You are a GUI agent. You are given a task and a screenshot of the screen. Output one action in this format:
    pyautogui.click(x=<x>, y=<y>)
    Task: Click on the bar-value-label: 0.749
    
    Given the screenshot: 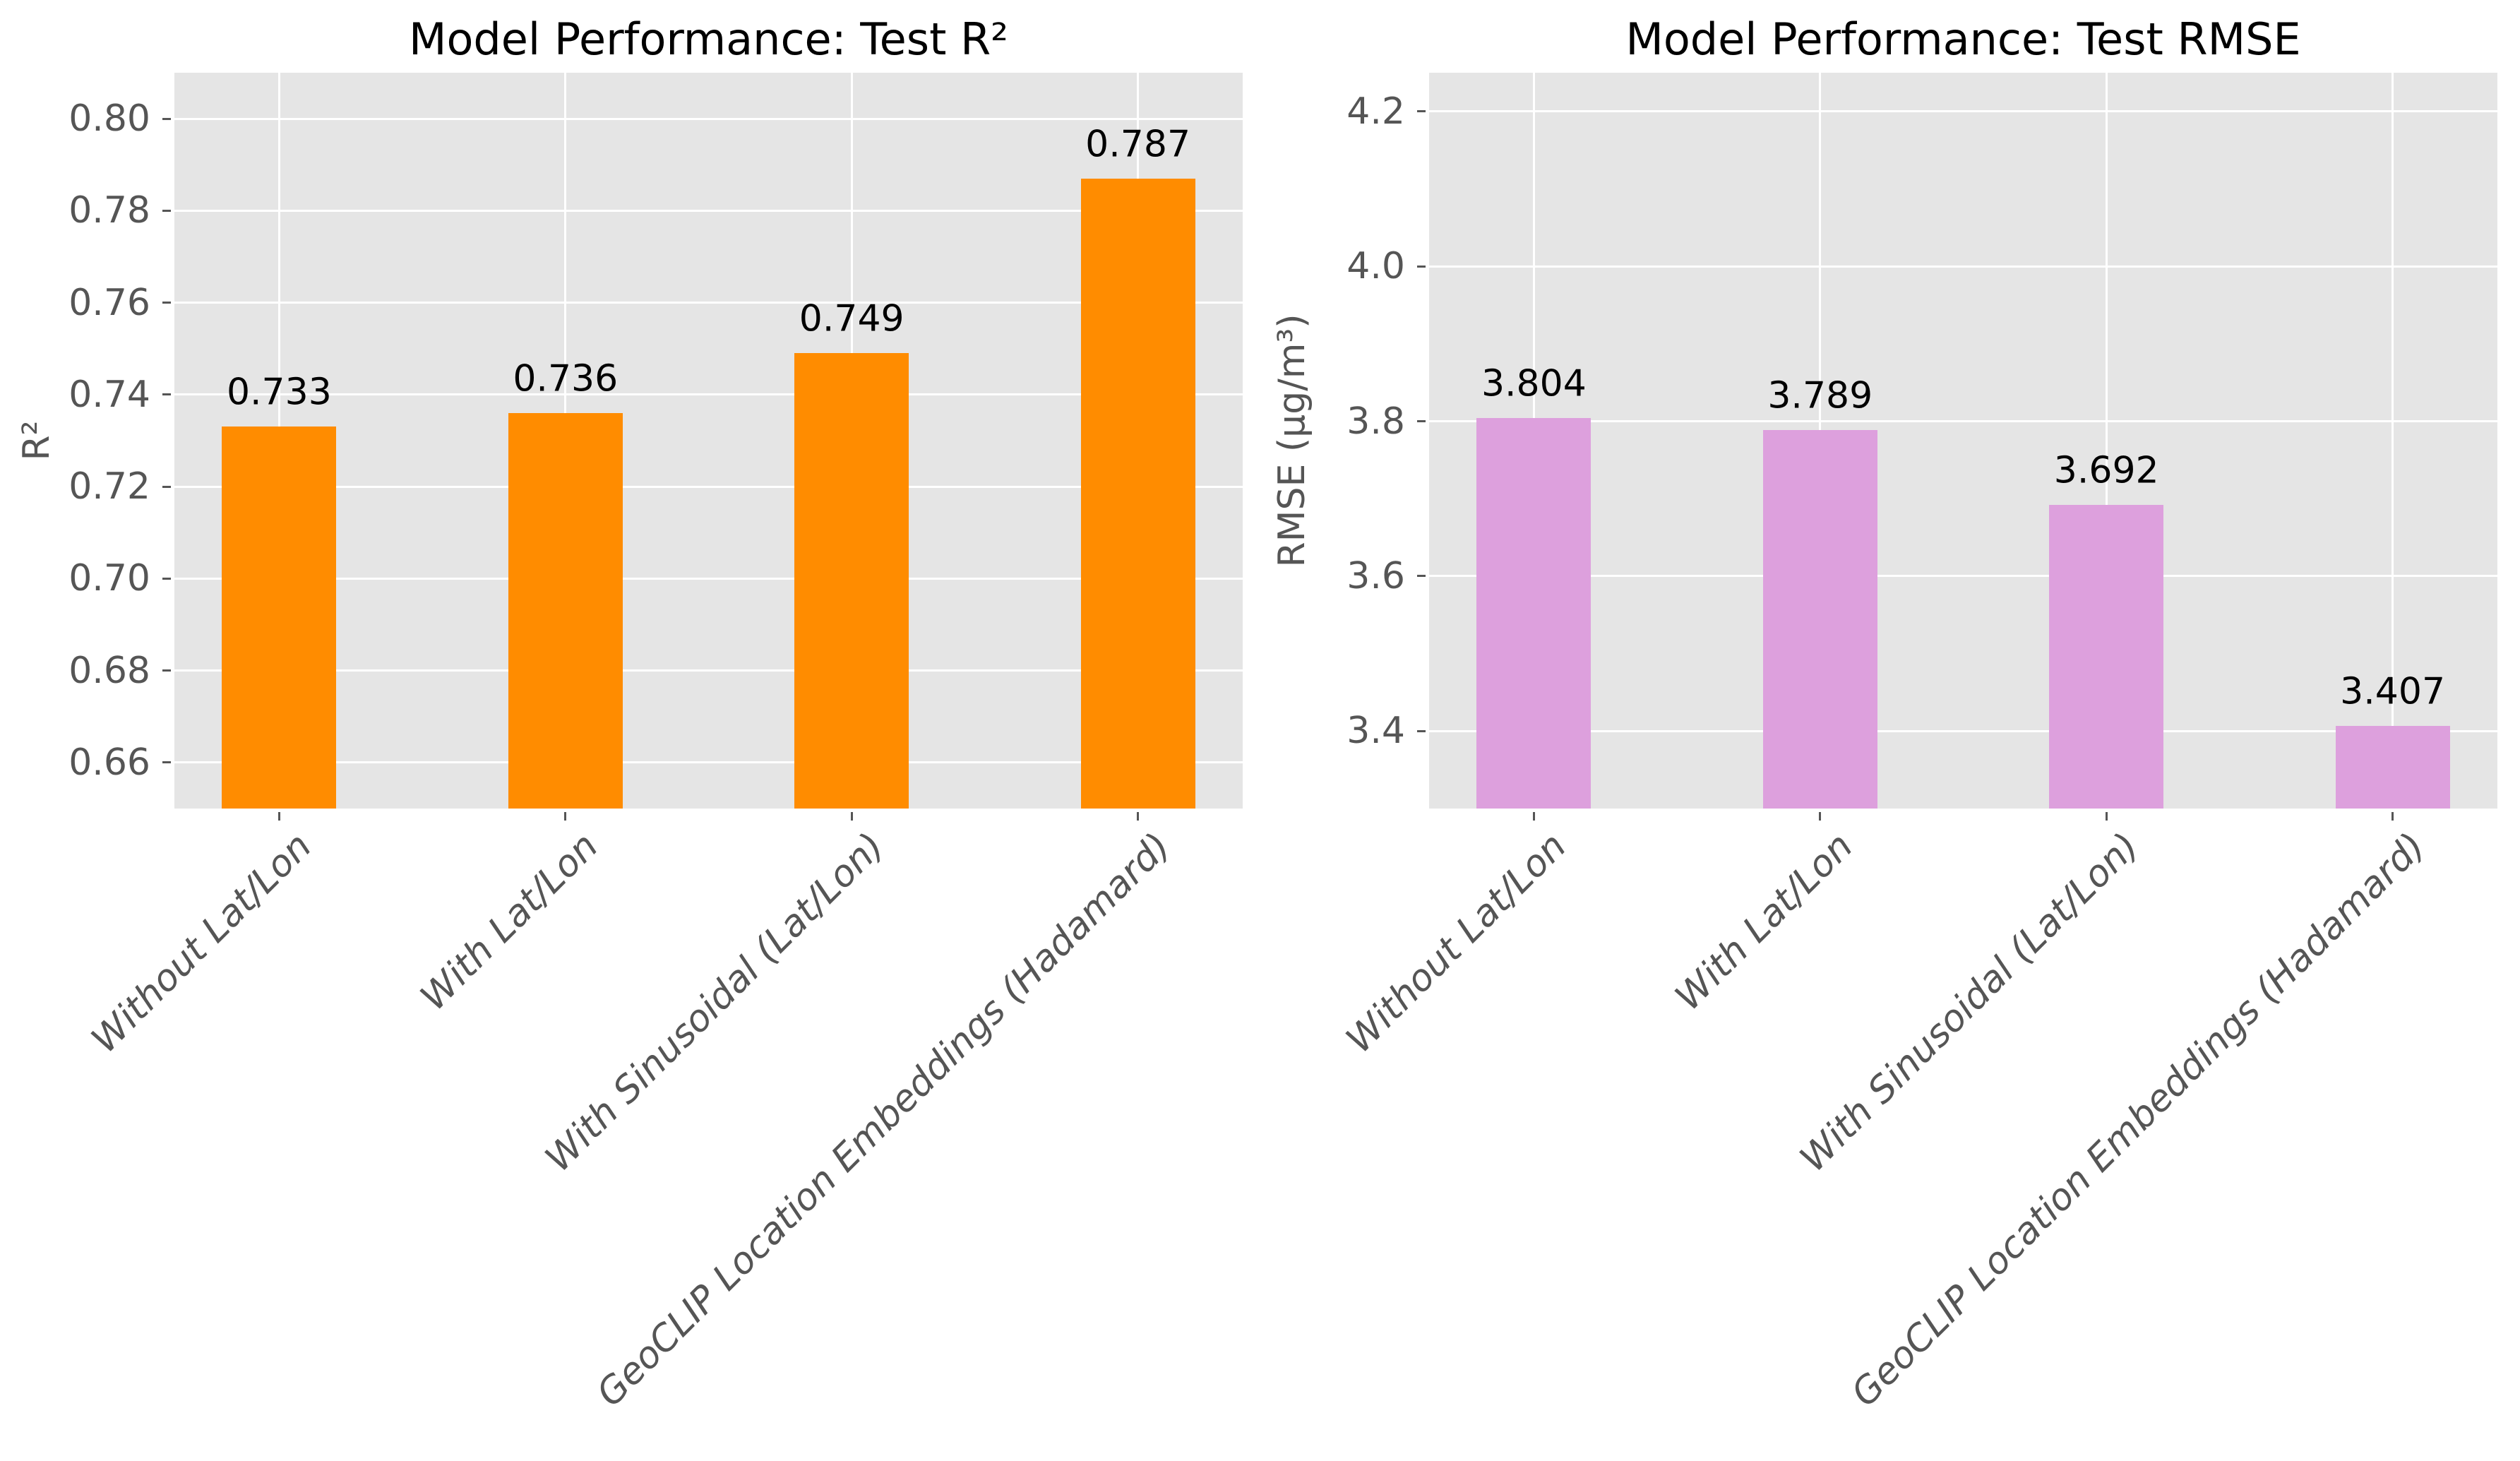 What is the action you would take?
    pyautogui.click(x=851, y=318)
    